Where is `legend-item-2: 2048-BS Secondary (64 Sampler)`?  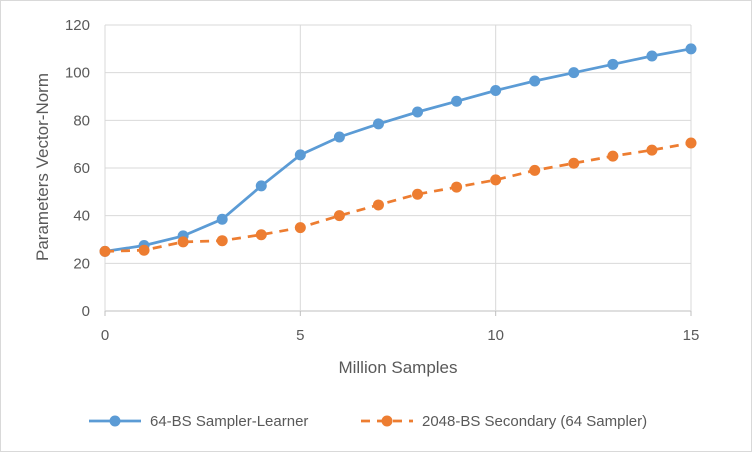
legend-item-2: 2048-BS Secondary (64 Sampler) is located at coordinates (504, 421).